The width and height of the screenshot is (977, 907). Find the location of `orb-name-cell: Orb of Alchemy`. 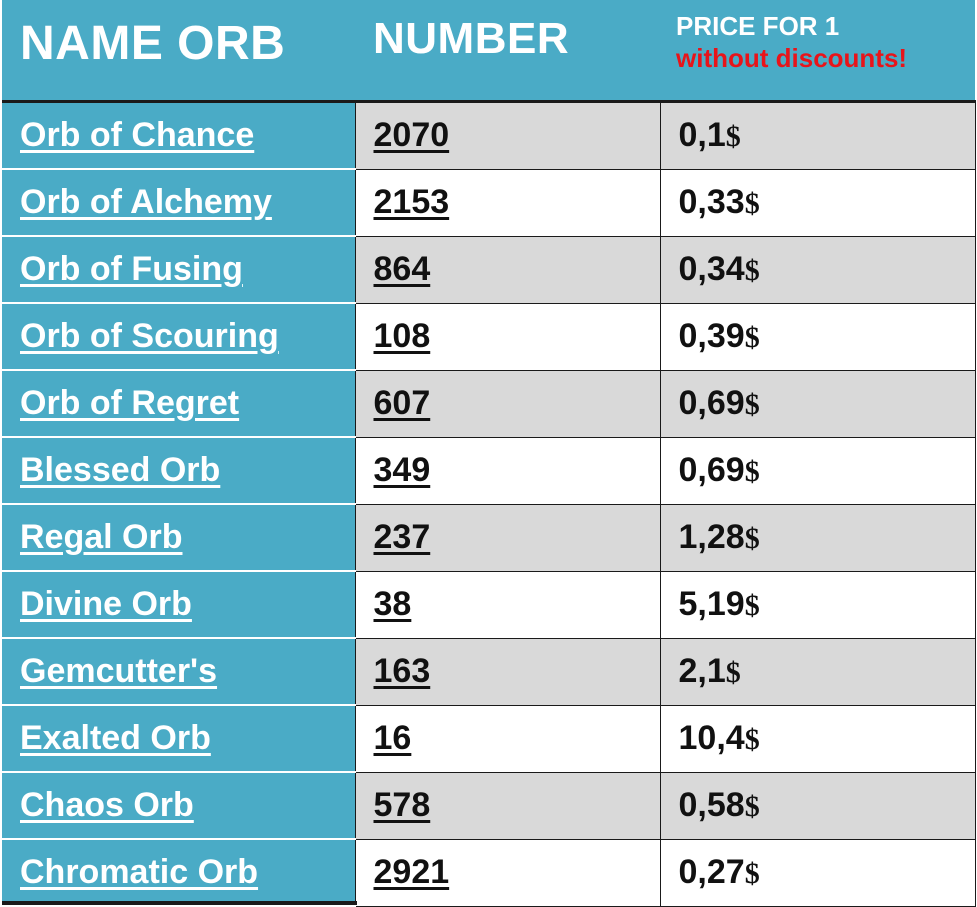

orb-name-cell: Orb of Alchemy is located at coordinates (179, 203).